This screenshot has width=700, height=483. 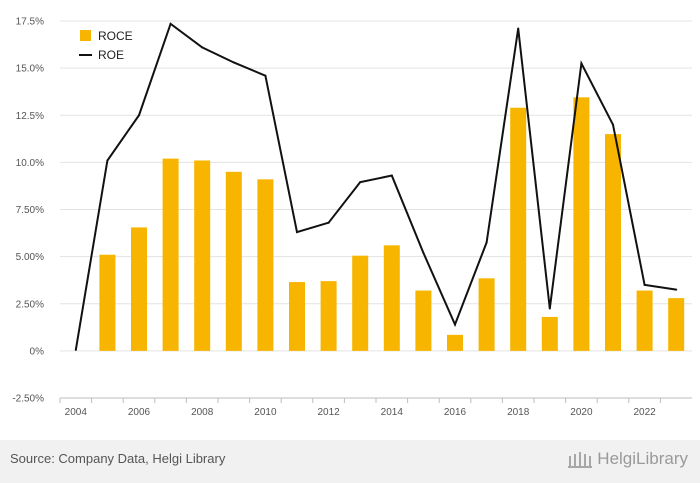 What do you see at coordinates (30, 116) in the screenshot?
I see `y-tick-label: 12.5%` at bounding box center [30, 116].